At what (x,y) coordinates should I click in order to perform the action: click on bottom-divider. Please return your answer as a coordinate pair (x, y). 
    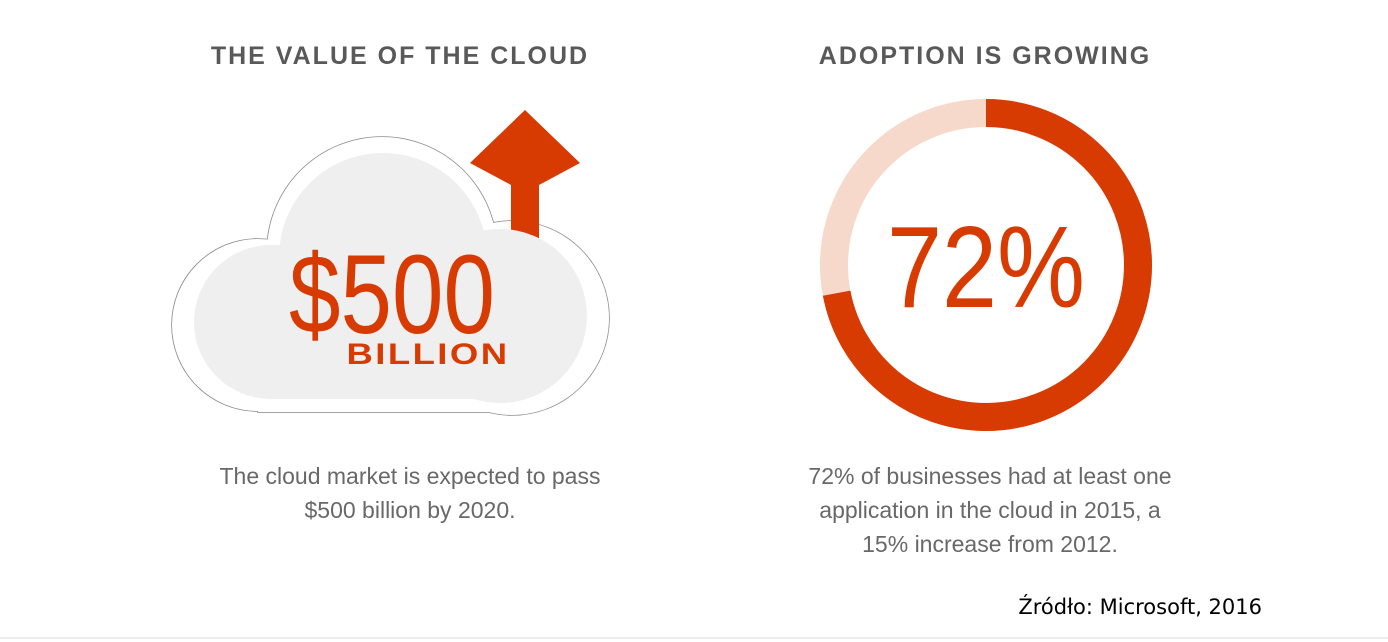
    Looking at the image, I should click on (694, 638).